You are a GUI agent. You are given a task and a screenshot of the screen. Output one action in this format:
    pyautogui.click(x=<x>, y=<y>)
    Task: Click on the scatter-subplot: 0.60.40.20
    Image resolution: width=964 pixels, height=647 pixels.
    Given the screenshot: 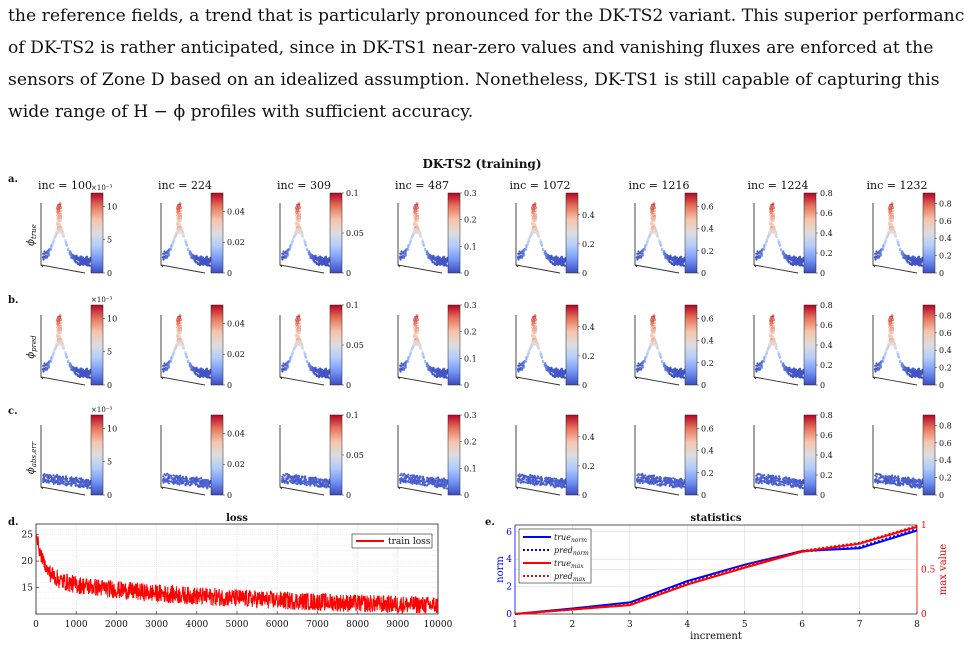 What is the action you would take?
    pyautogui.click(x=674, y=235)
    